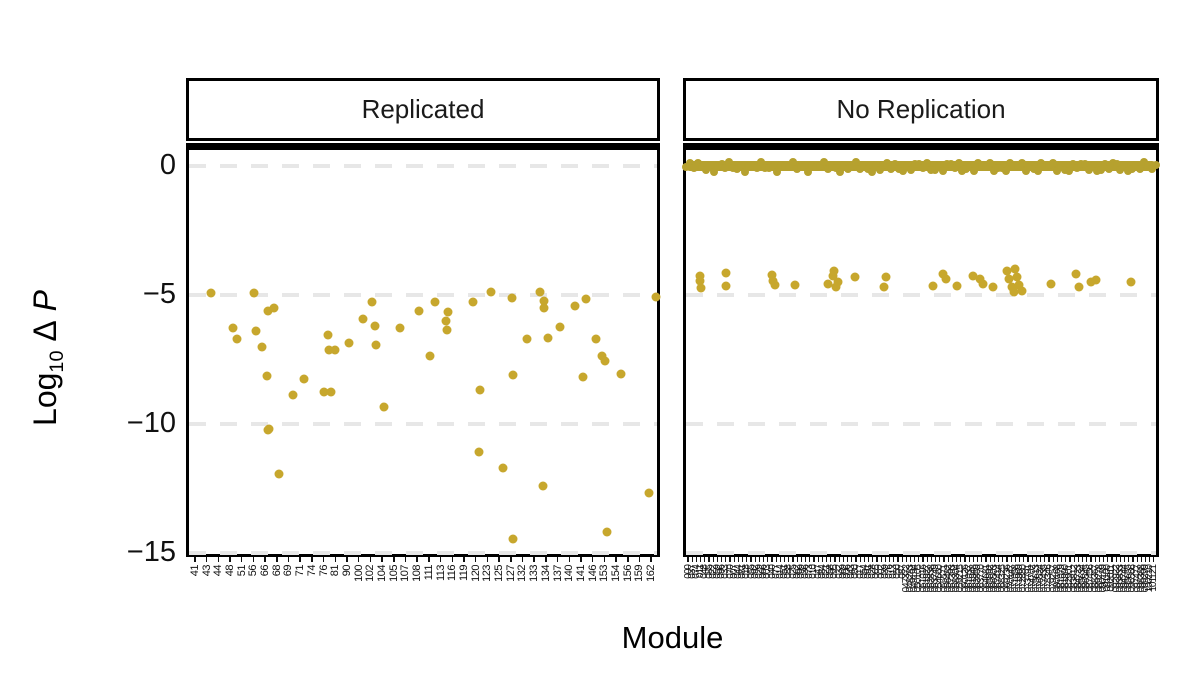 The width and height of the screenshot is (1200, 700). Describe the element at coordinates (452, 573) in the screenshot. I see `x-tick-label: 116` at that location.